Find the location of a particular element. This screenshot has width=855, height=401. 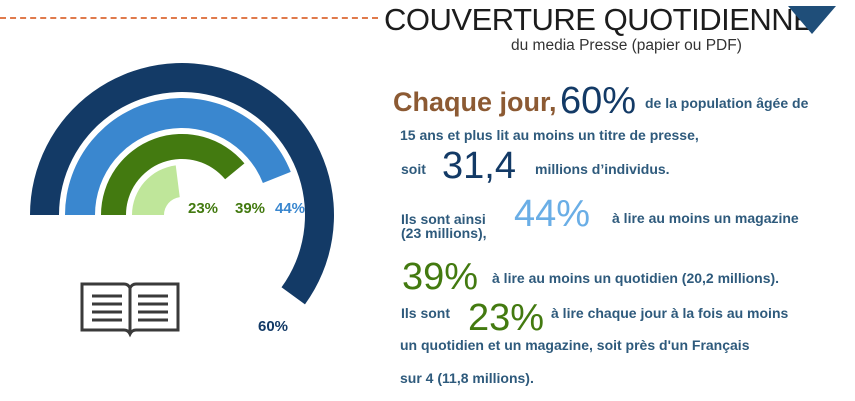

stat-23-percent: 23% is located at coordinates (506, 318).